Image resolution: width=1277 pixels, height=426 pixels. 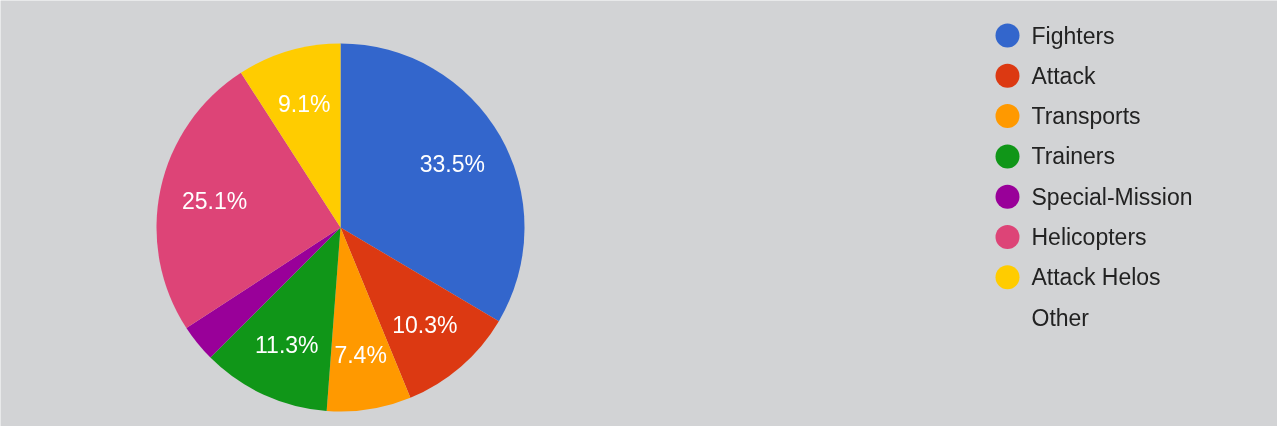 I want to click on legend-label: Fighters, so click(x=1073, y=35).